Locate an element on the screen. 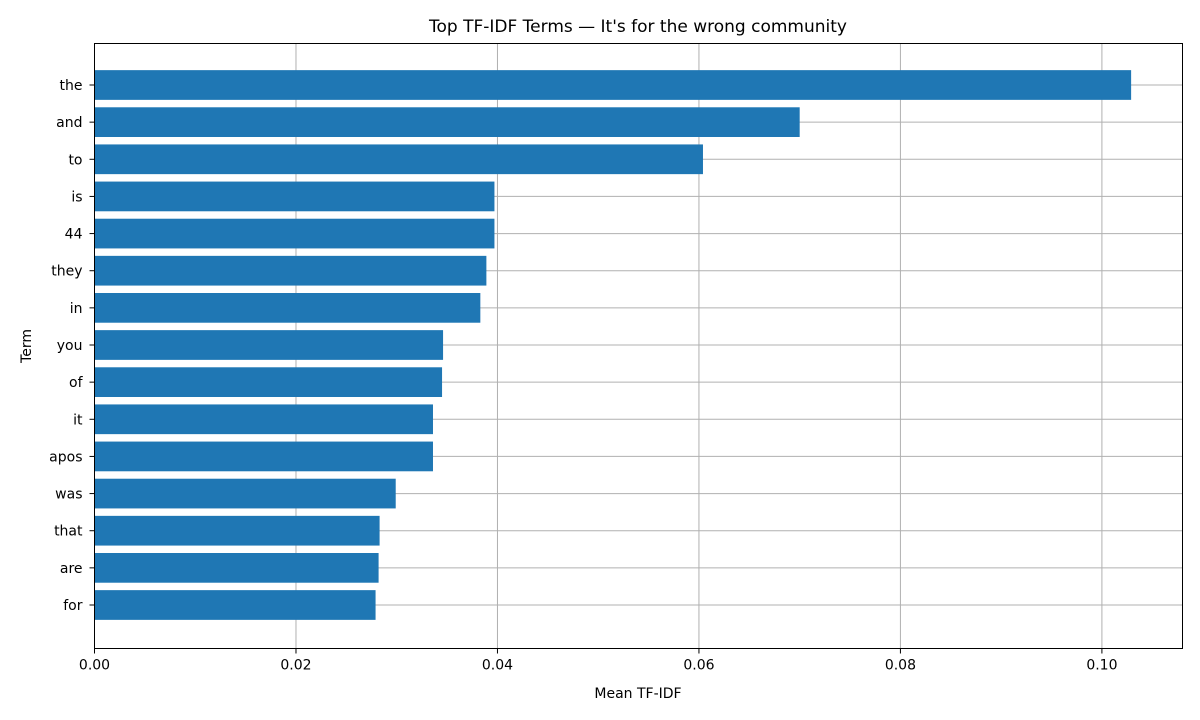 This screenshot has height=720, width=1200. x-tick-label: 0.08 is located at coordinates (900, 666).